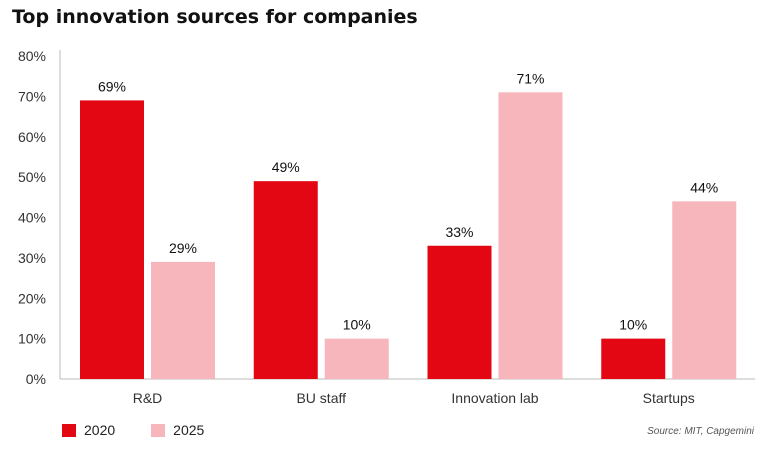 Image resolution: width=768 pixels, height=455 pixels. I want to click on y-tick-label: 10%, so click(32, 339).